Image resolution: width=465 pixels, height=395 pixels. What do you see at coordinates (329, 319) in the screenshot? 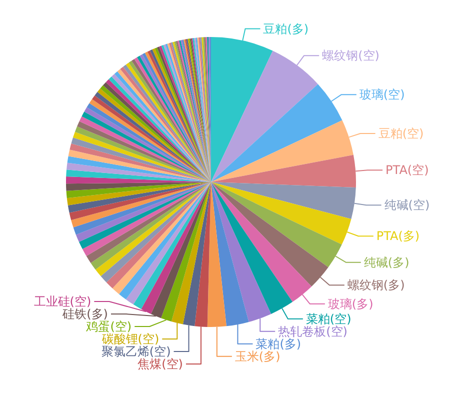
I see `slice-label: 菜粕(空)` at bounding box center [329, 319].